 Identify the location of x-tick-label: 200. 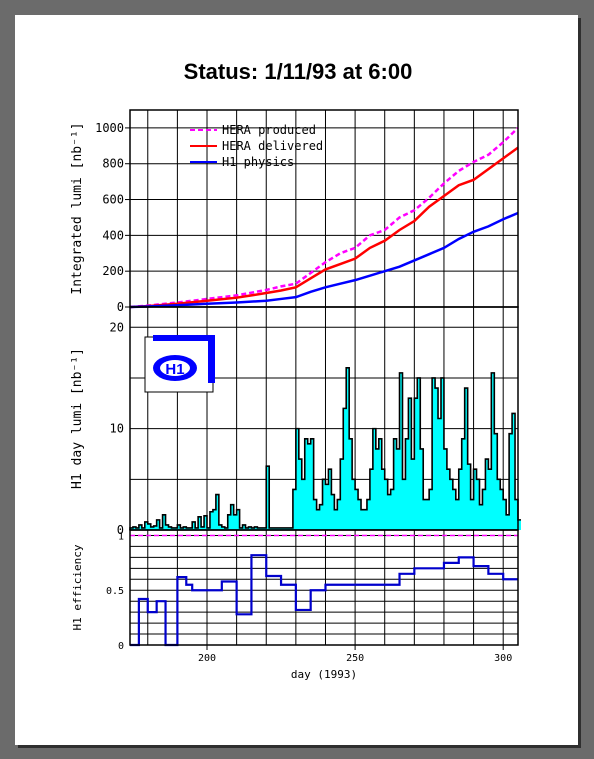
(207, 658).